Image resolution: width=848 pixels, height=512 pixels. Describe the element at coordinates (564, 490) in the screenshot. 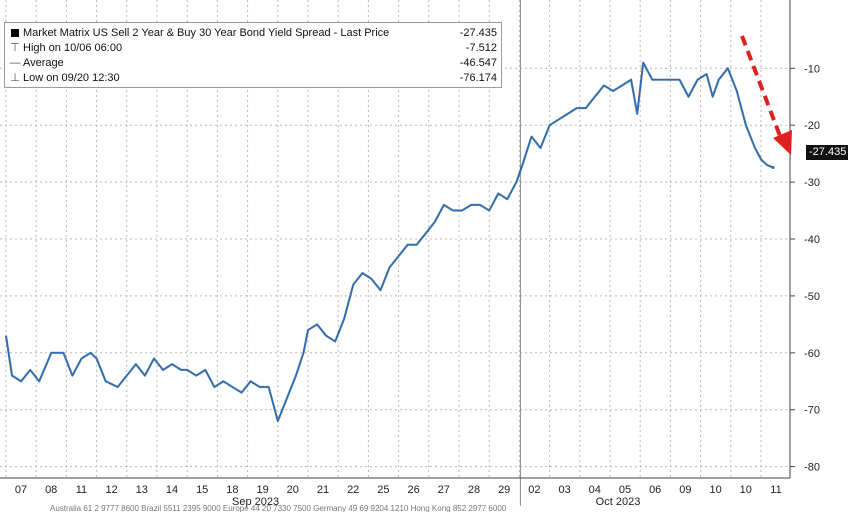

I see `x-tick-label: 03` at that location.